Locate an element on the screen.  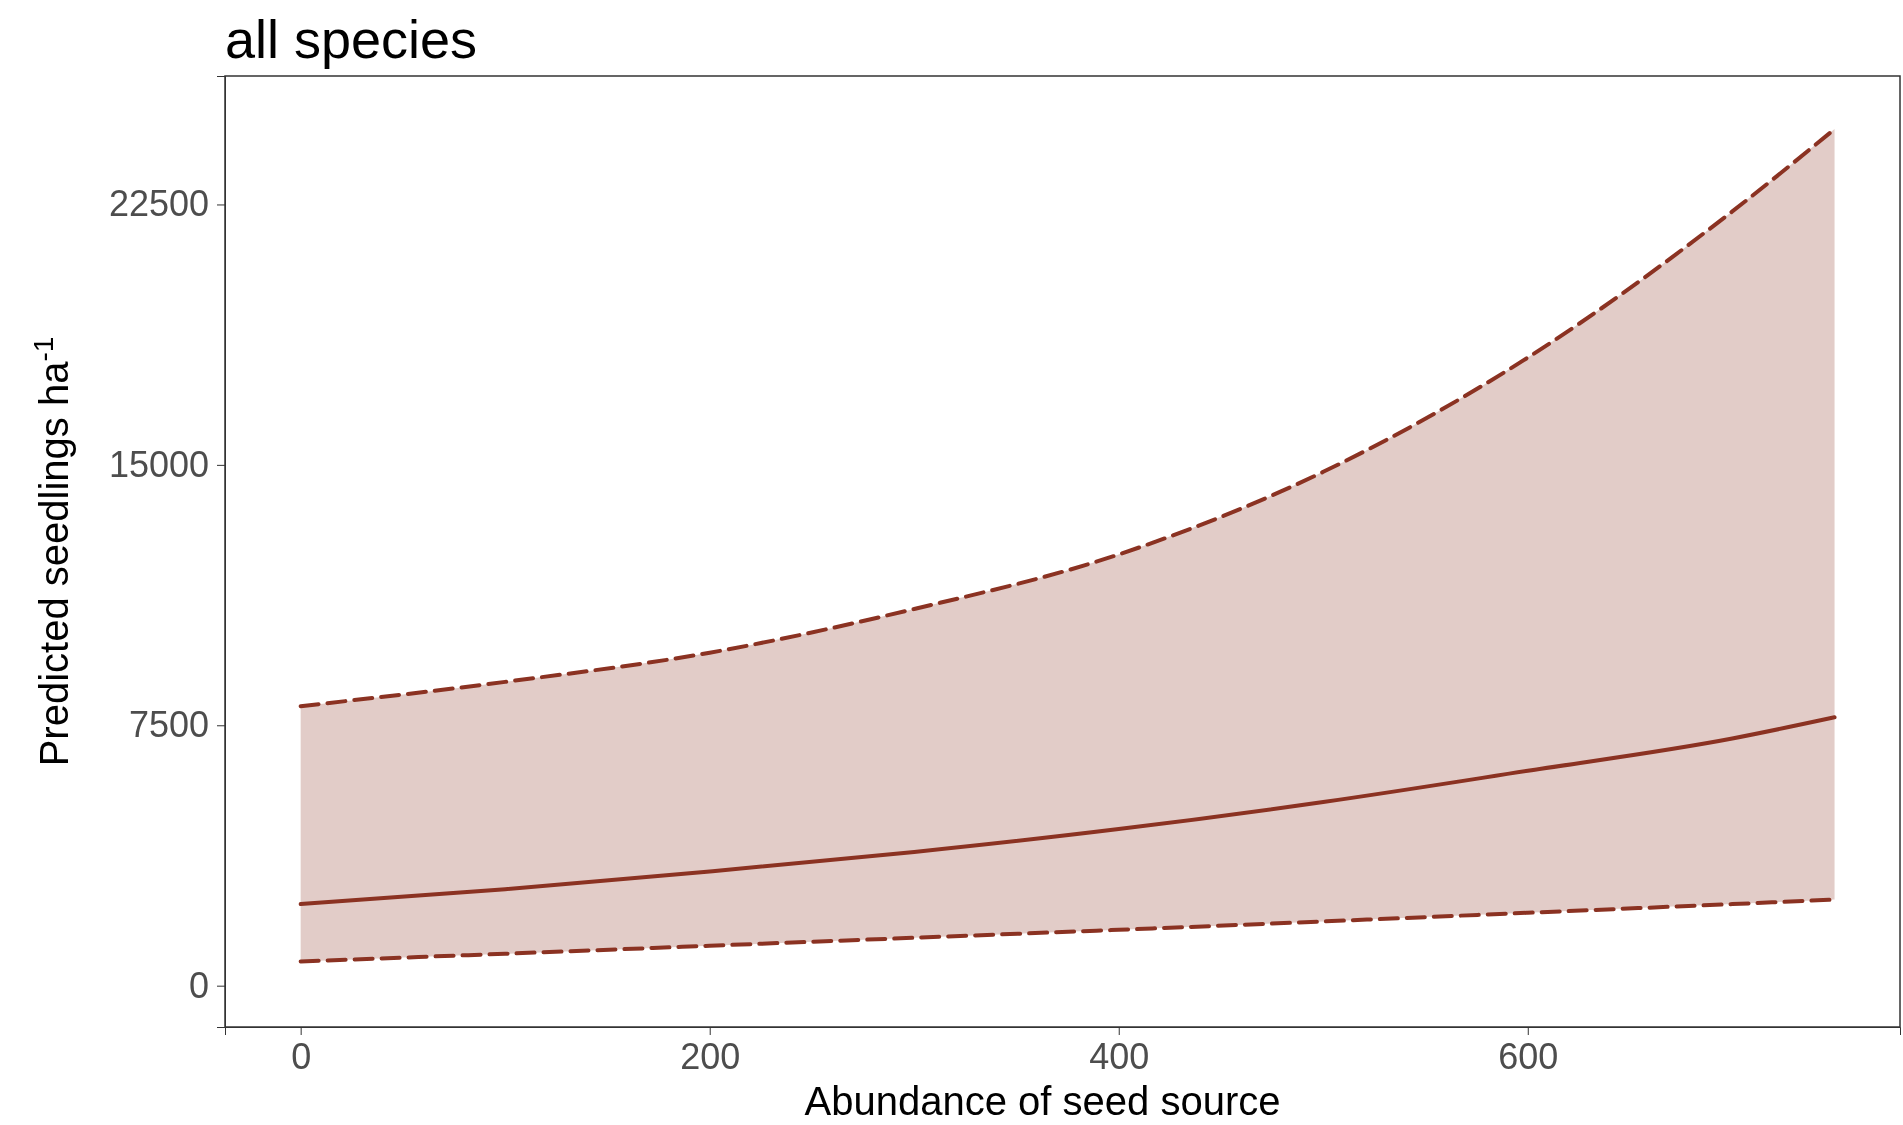
y-tick-label: 0 is located at coordinates (198, 985).